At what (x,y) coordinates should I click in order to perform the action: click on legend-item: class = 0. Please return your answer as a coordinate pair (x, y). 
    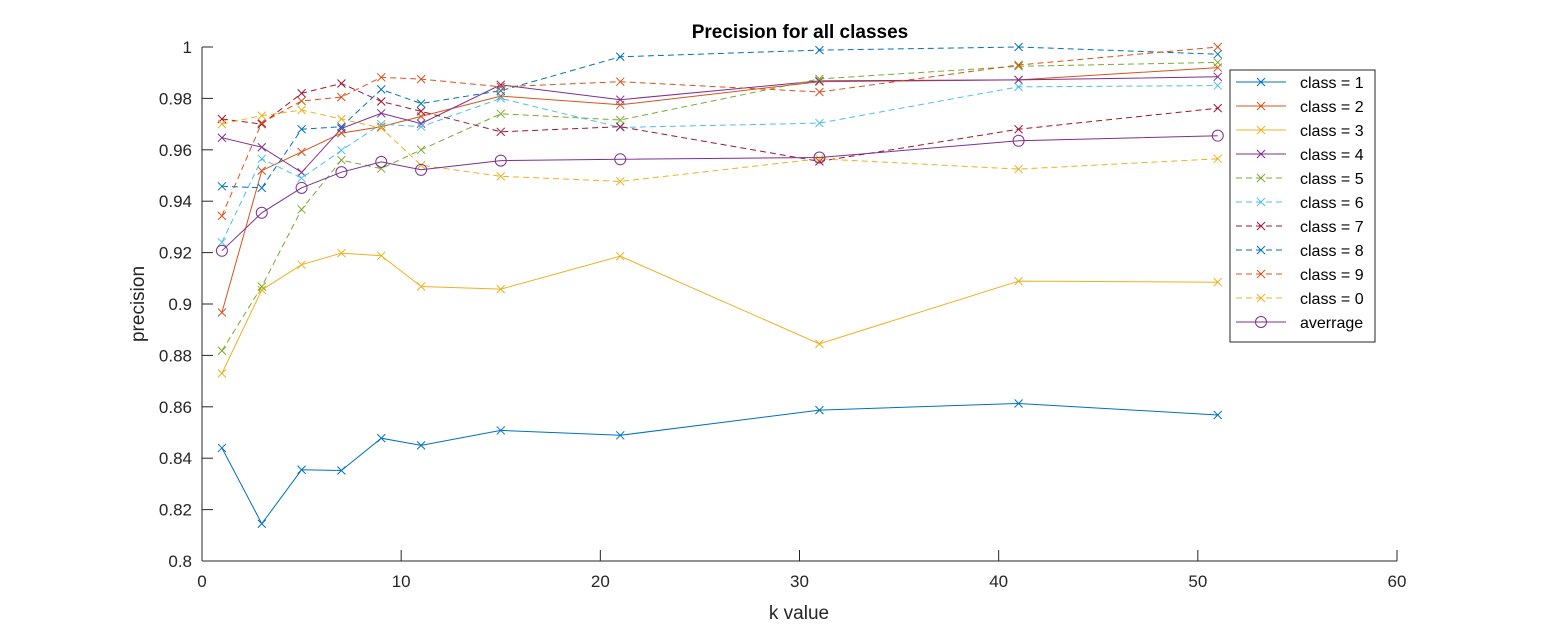
    Looking at the image, I should click on (1300, 299).